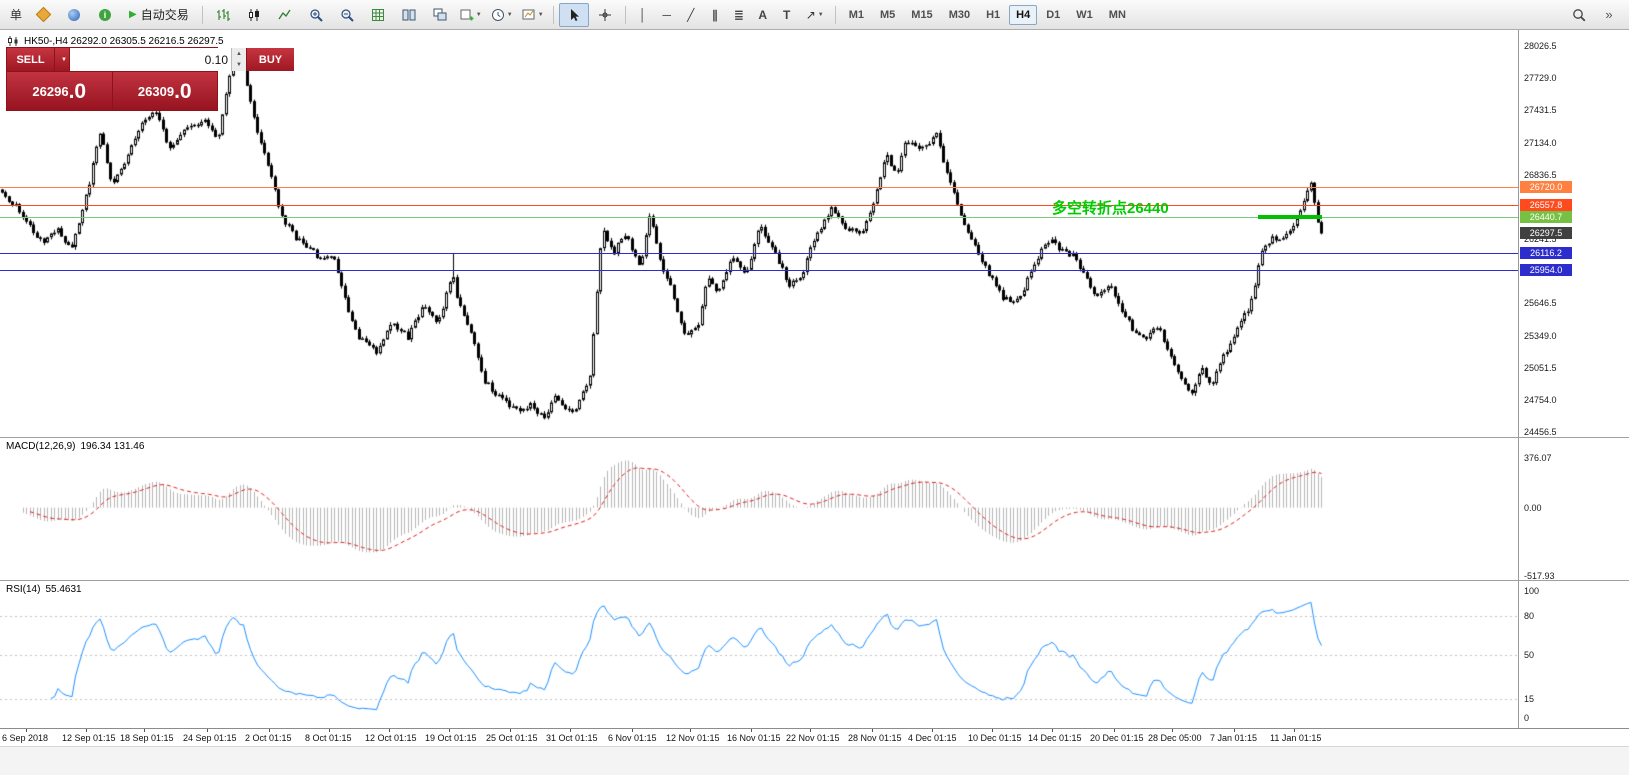 This screenshot has width=1629, height=775. What do you see at coordinates (74, 15) in the screenshot?
I see `market-watch-button` at bounding box center [74, 15].